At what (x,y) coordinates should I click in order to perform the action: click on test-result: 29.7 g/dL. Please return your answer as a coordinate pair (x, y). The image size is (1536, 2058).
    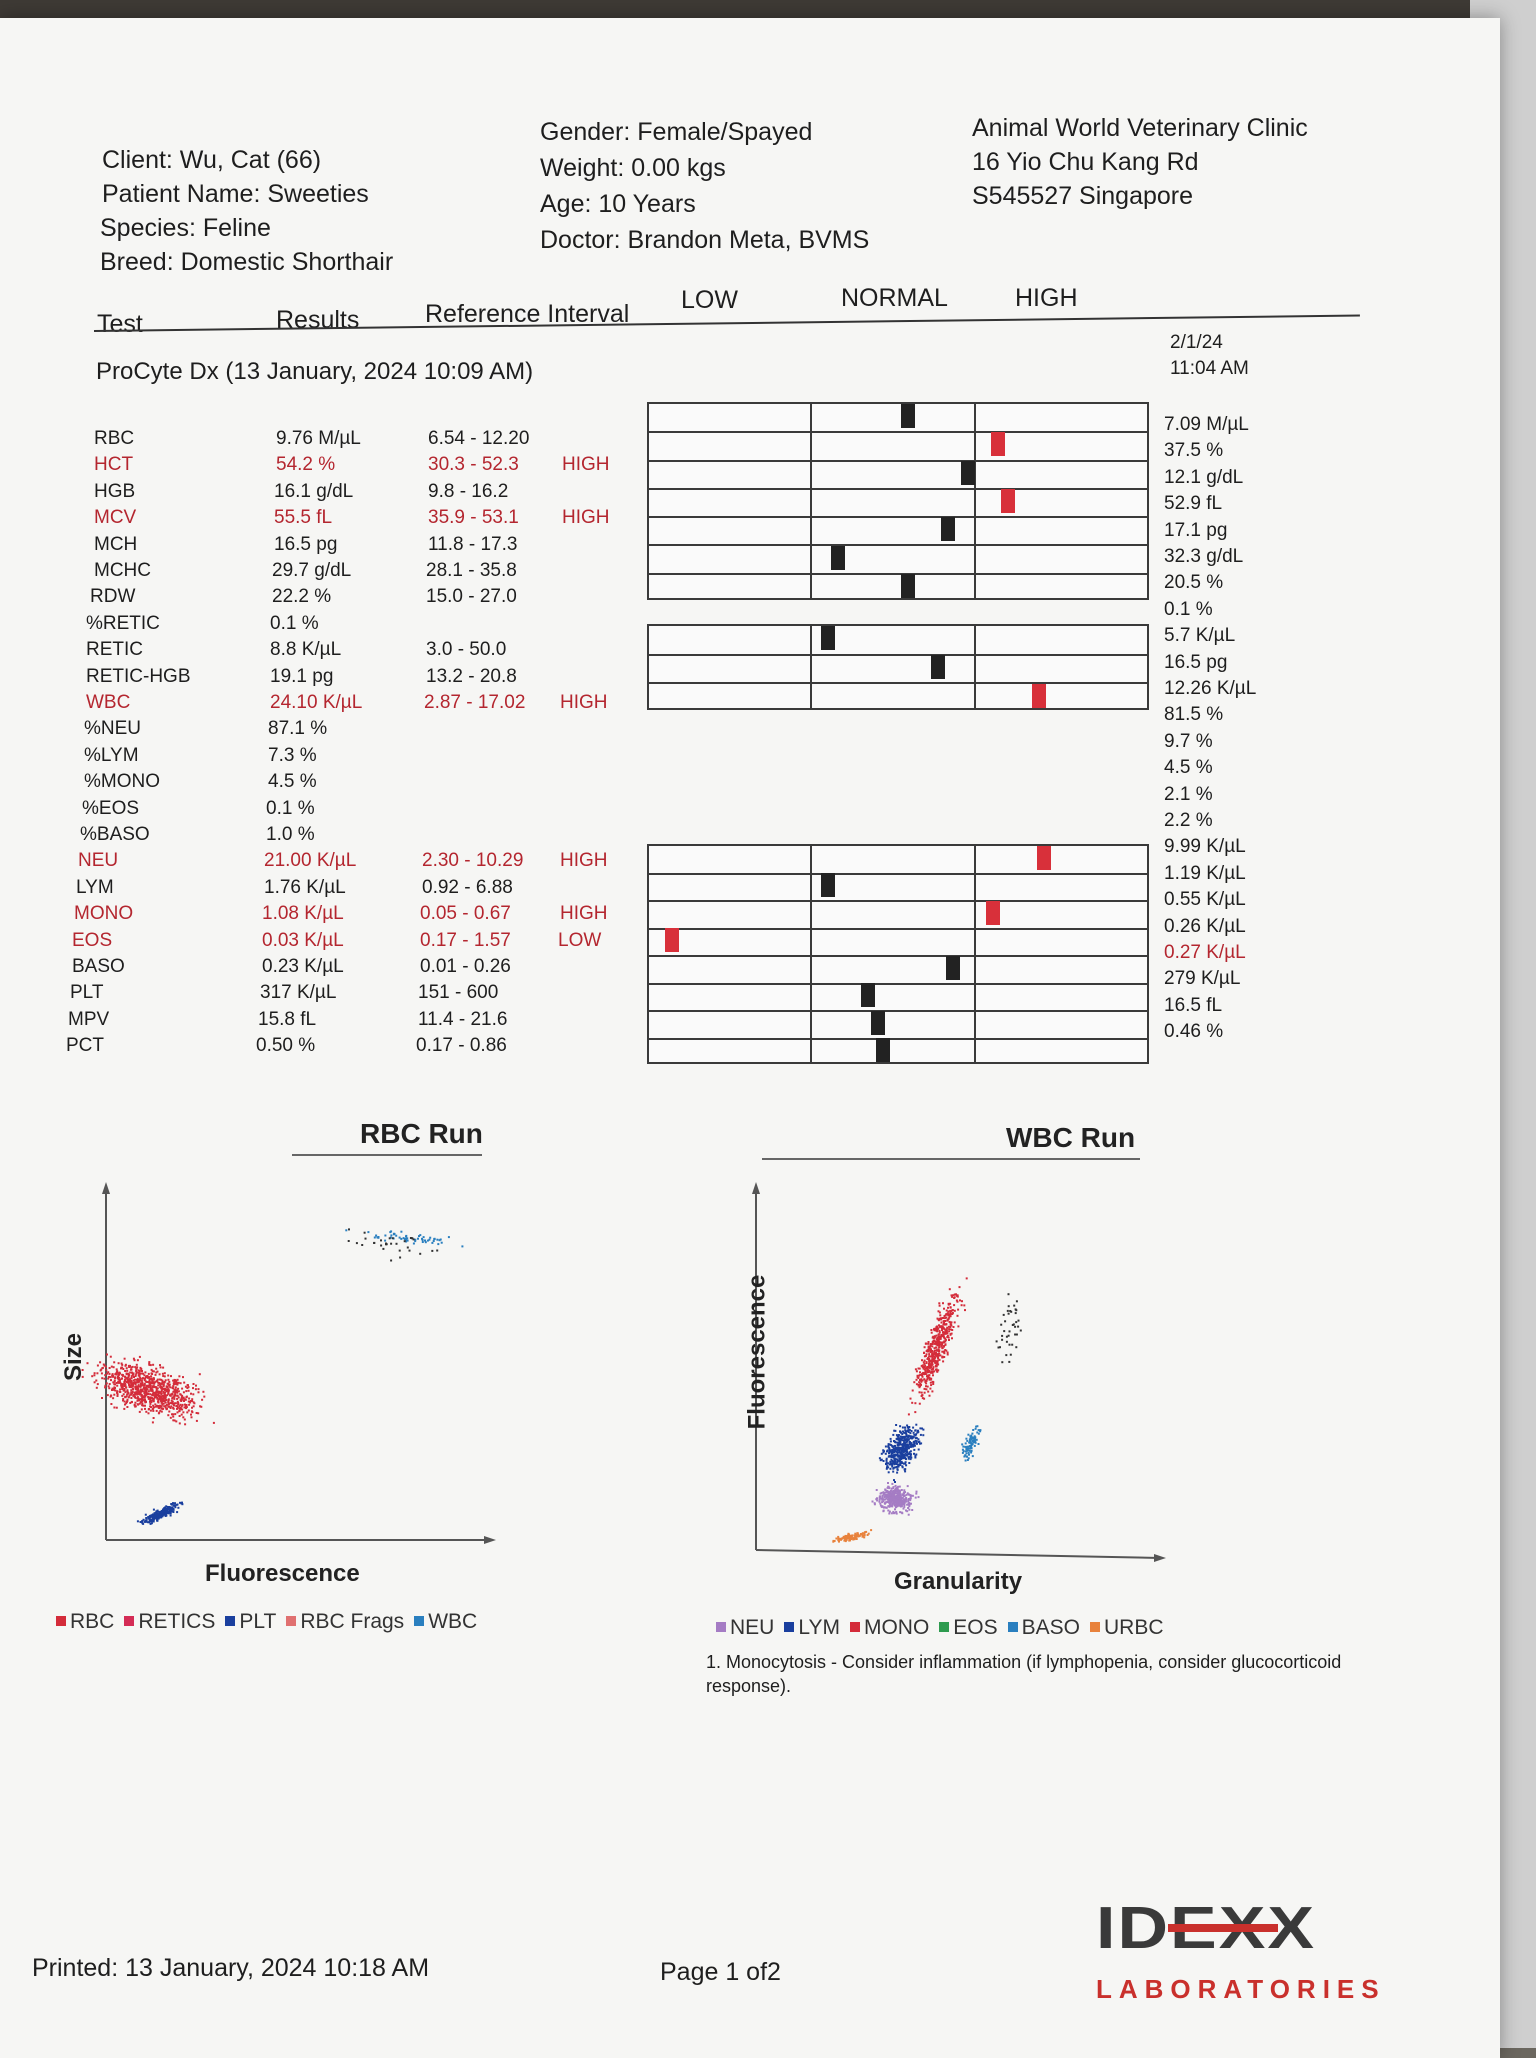
    Looking at the image, I should click on (312, 570).